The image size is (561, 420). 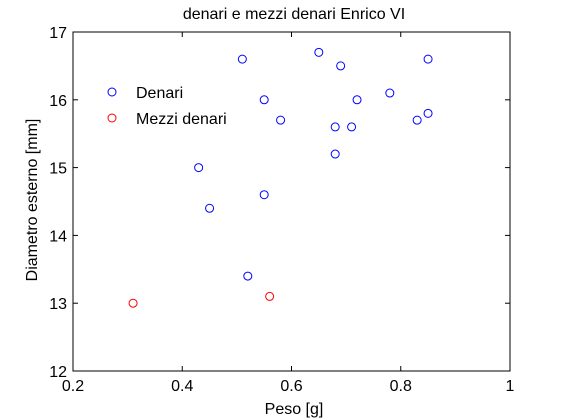 I want to click on chart-title: denari e mezzi denari Enrico VI, so click(x=294, y=14).